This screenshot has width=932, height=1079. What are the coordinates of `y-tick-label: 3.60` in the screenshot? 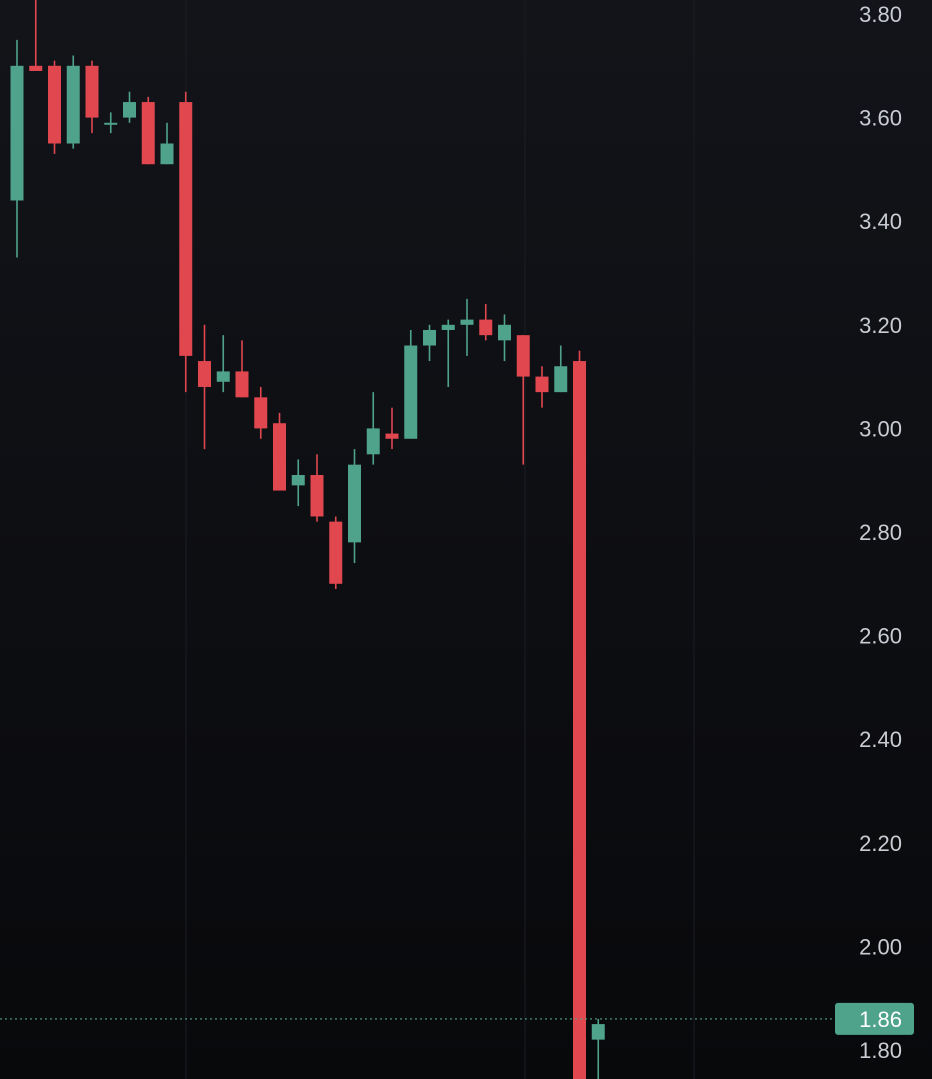 It's located at (880, 118).